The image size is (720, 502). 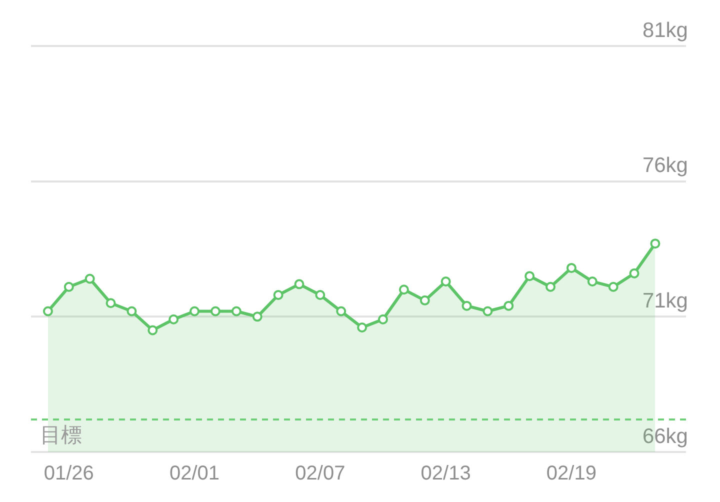 What do you see at coordinates (195, 473) in the screenshot?
I see `x-tick-label: 02/01` at bounding box center [195, 473].